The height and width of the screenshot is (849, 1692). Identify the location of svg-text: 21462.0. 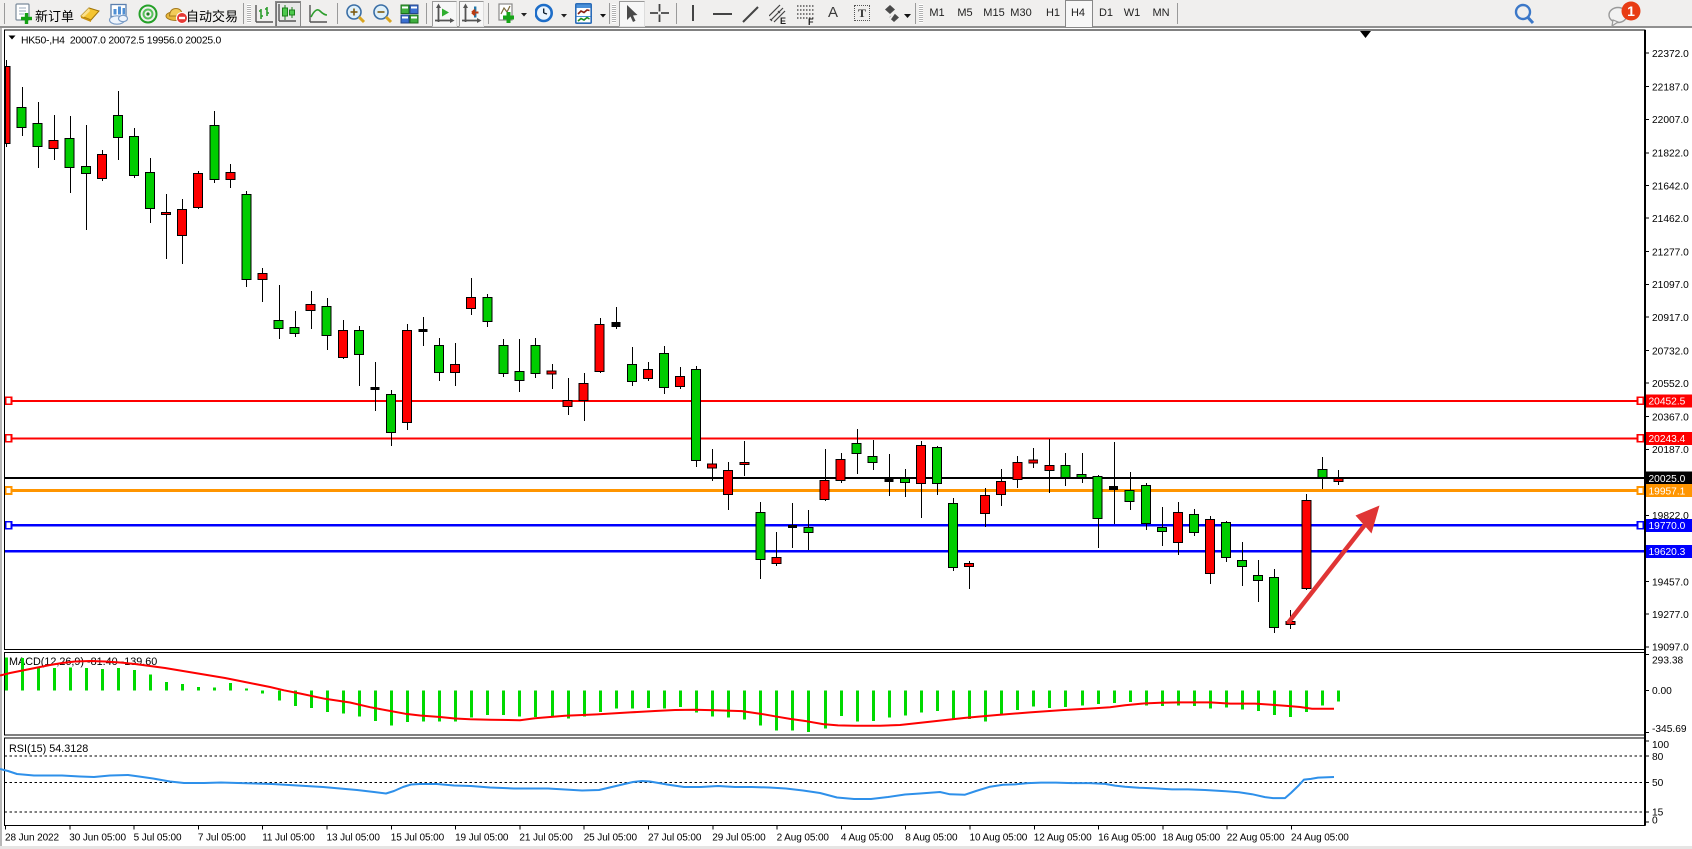
(1670, 219).